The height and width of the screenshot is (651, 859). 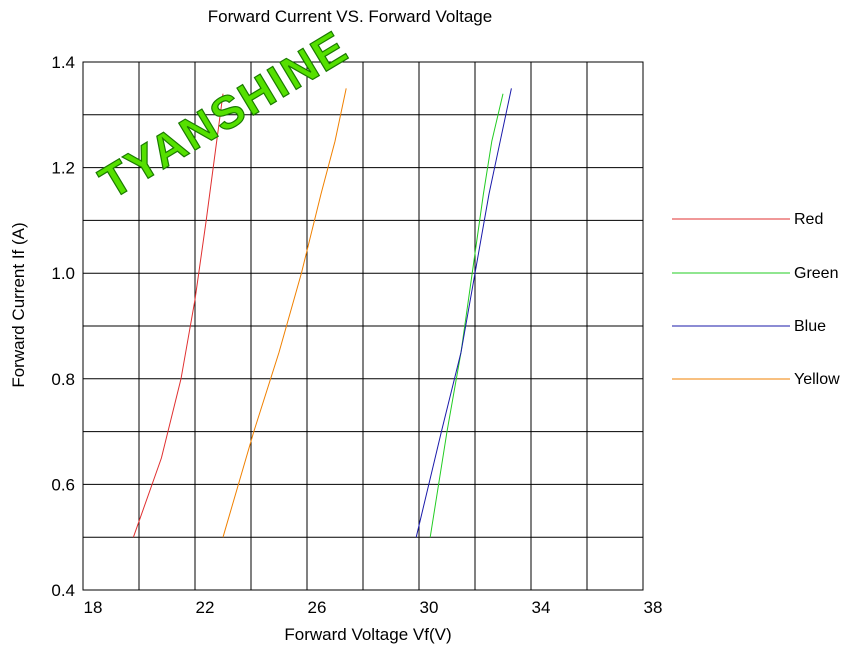 What do you see at coordinates (284, 313) in the screenshot?
I see `series-line-yellow` at bounding box center [284, 313].